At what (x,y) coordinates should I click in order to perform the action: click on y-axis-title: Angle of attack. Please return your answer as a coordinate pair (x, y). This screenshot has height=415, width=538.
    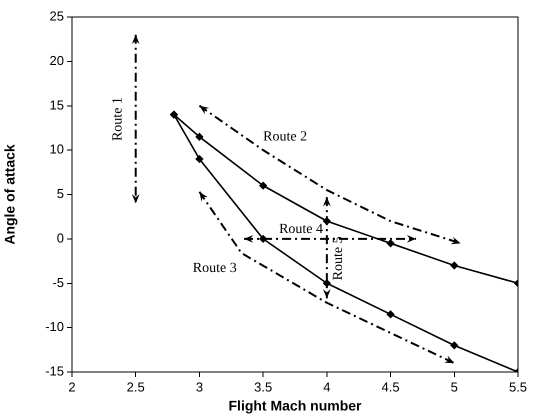
    Looking at the image, I should click on (9, 194).